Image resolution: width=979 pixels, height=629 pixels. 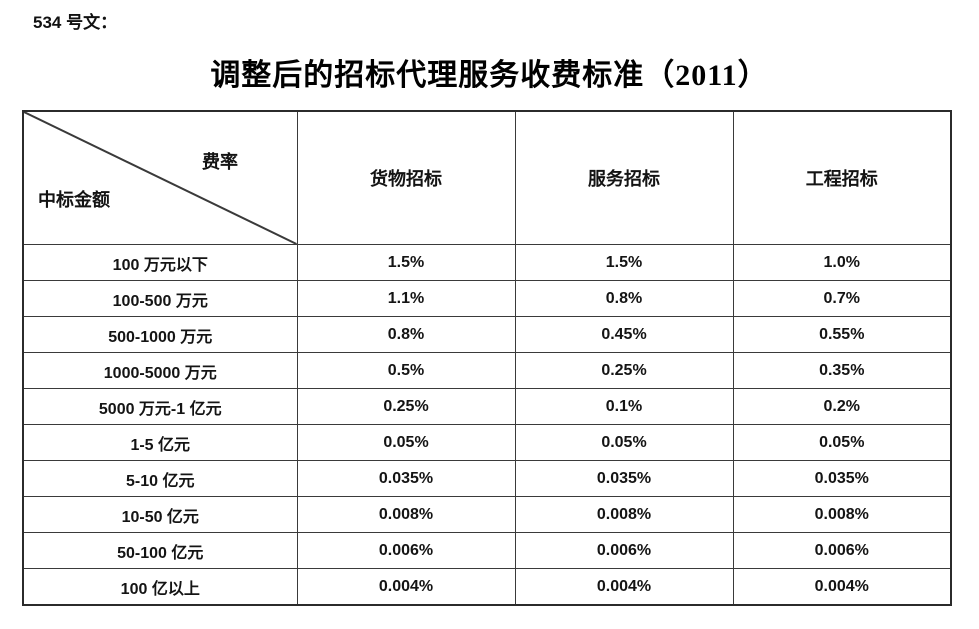 I want to click on rate-cell: 1.1%, so click(x=406, y=298).